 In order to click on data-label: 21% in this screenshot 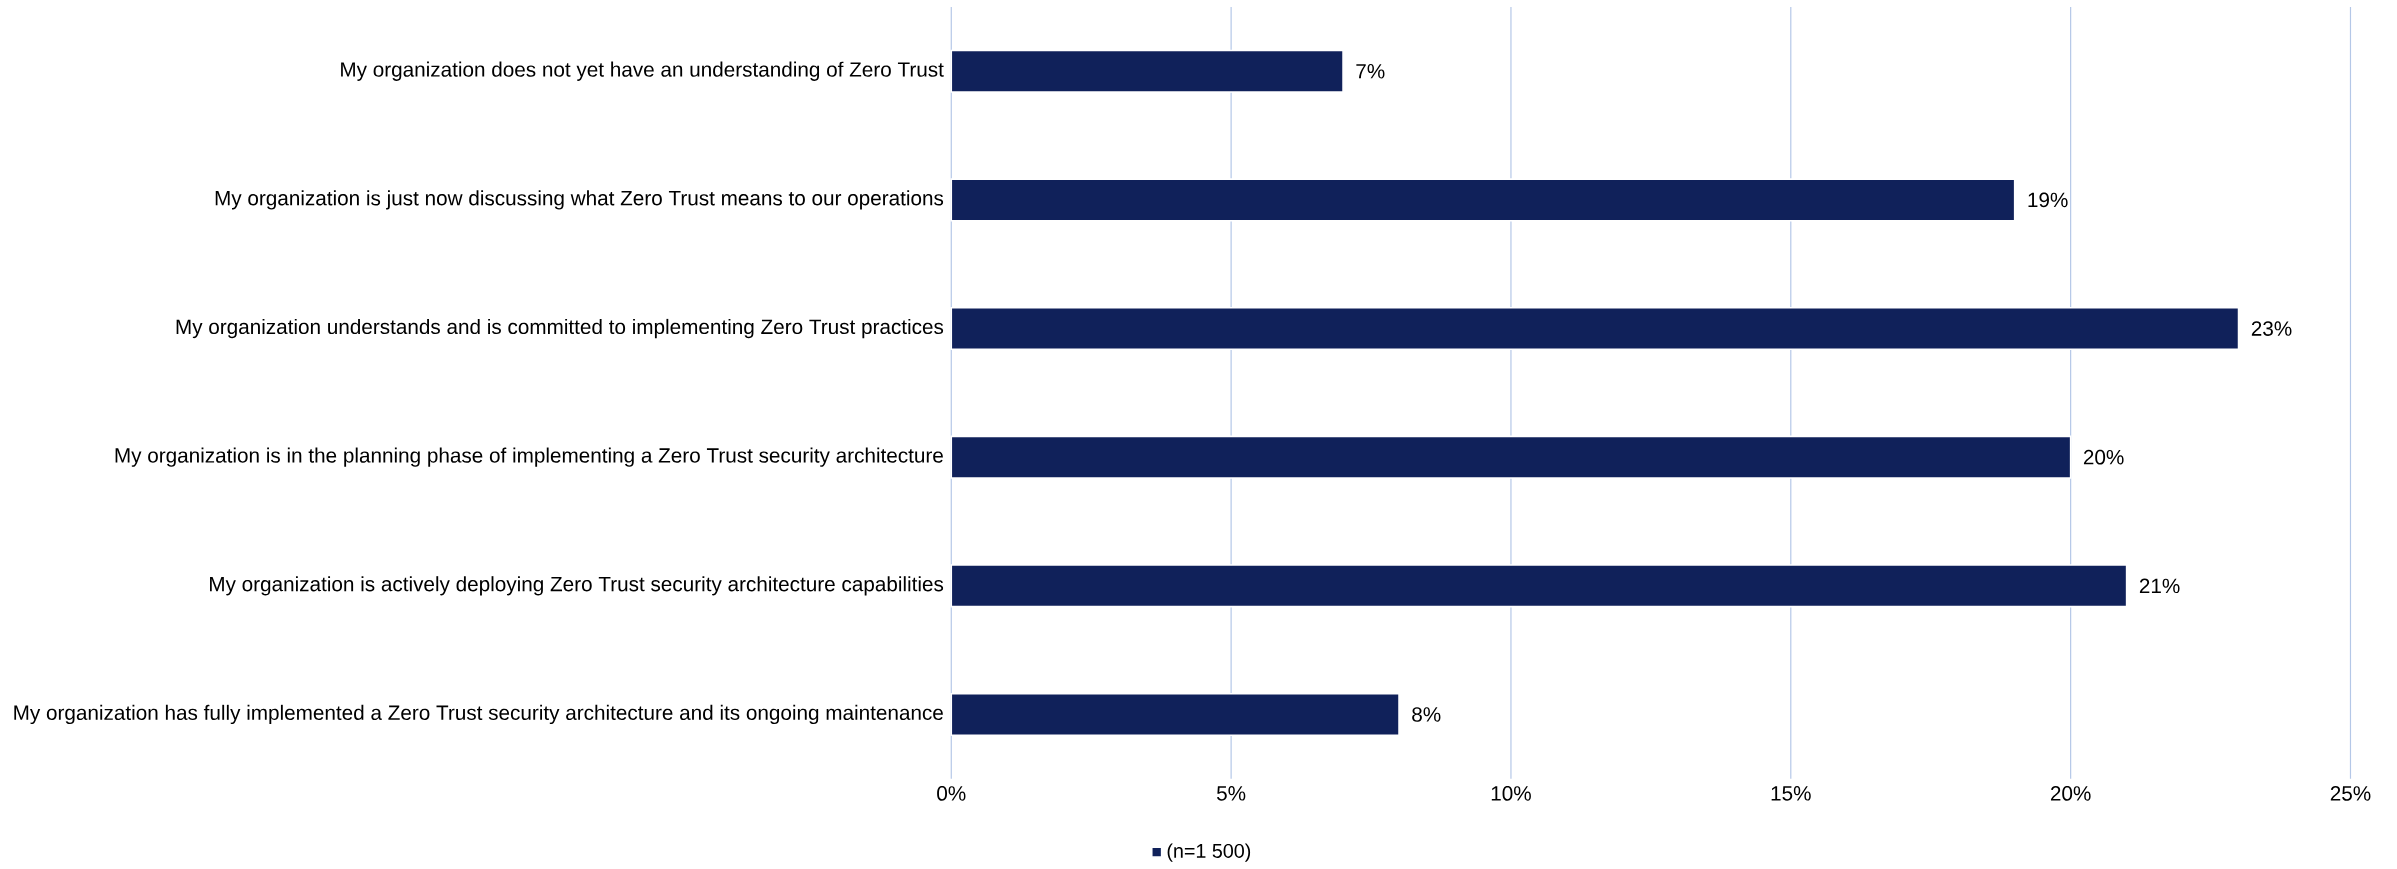, I will do `click(2159, 586)`.